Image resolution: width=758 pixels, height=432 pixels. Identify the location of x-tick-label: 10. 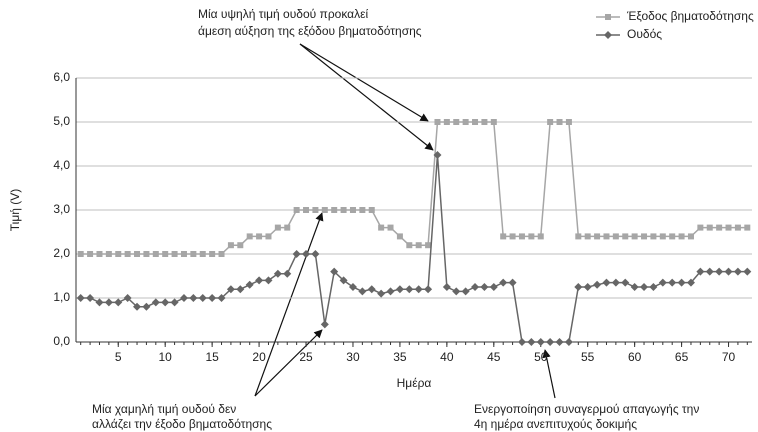
(166, 357).